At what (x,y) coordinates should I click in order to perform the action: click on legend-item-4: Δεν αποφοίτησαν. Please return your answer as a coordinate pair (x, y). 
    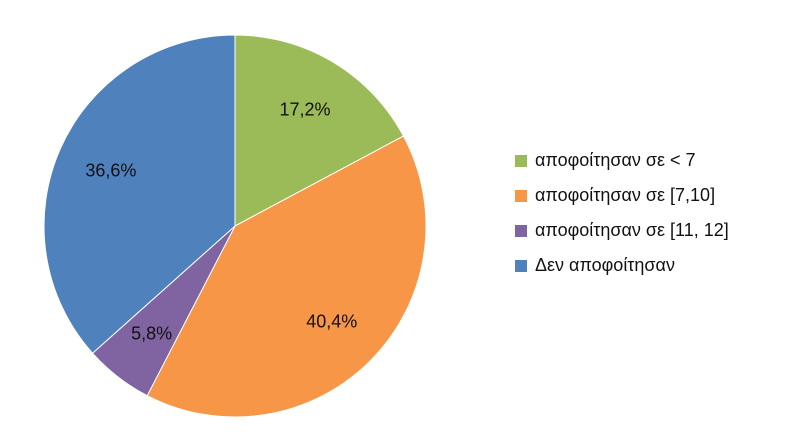
    Looking at the image, I should click on (622, 265).